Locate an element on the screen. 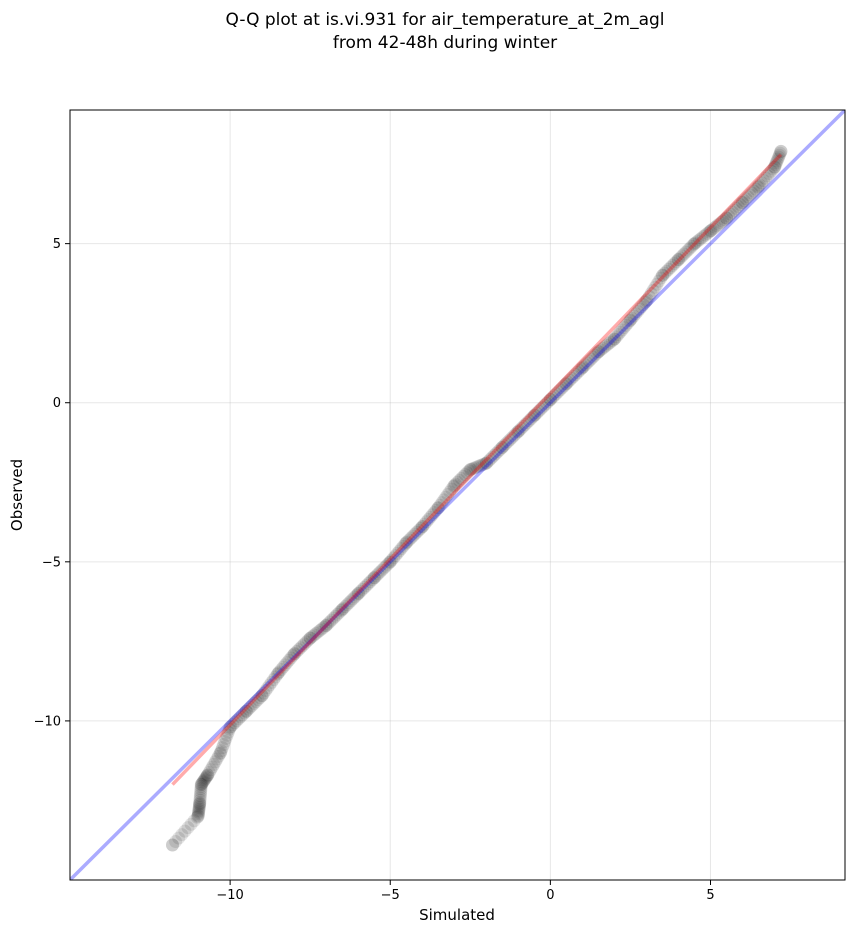 The height and width of the screenshot is (934, 854). y-tick-label: −10 is located at coordinates (47, 721).